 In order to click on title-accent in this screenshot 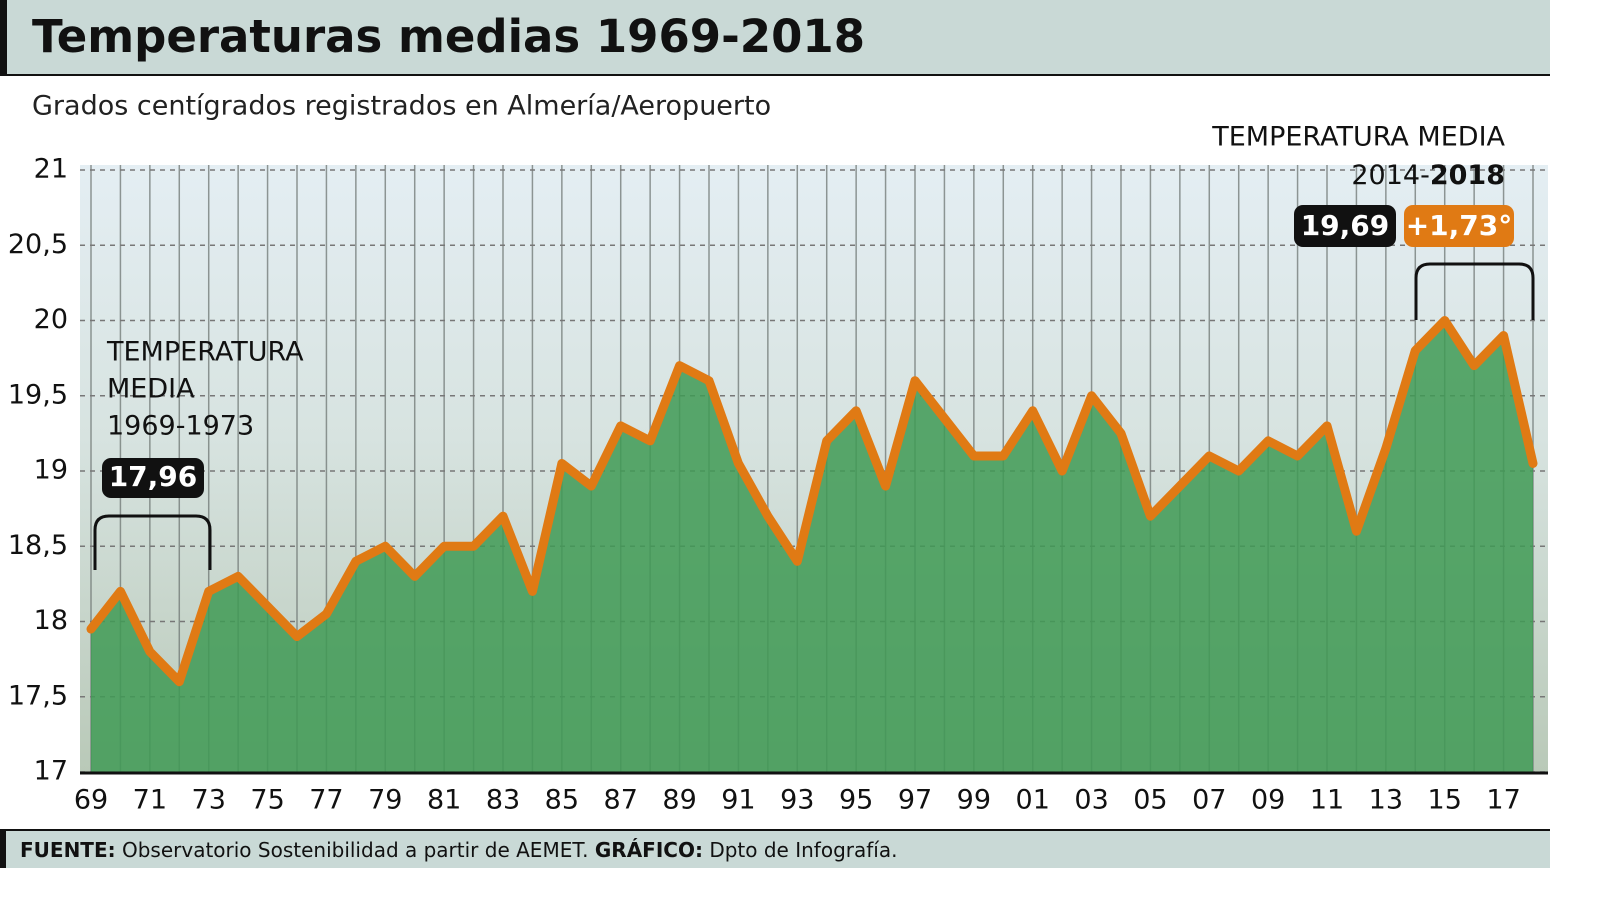, I will do `click(3, 37)`.